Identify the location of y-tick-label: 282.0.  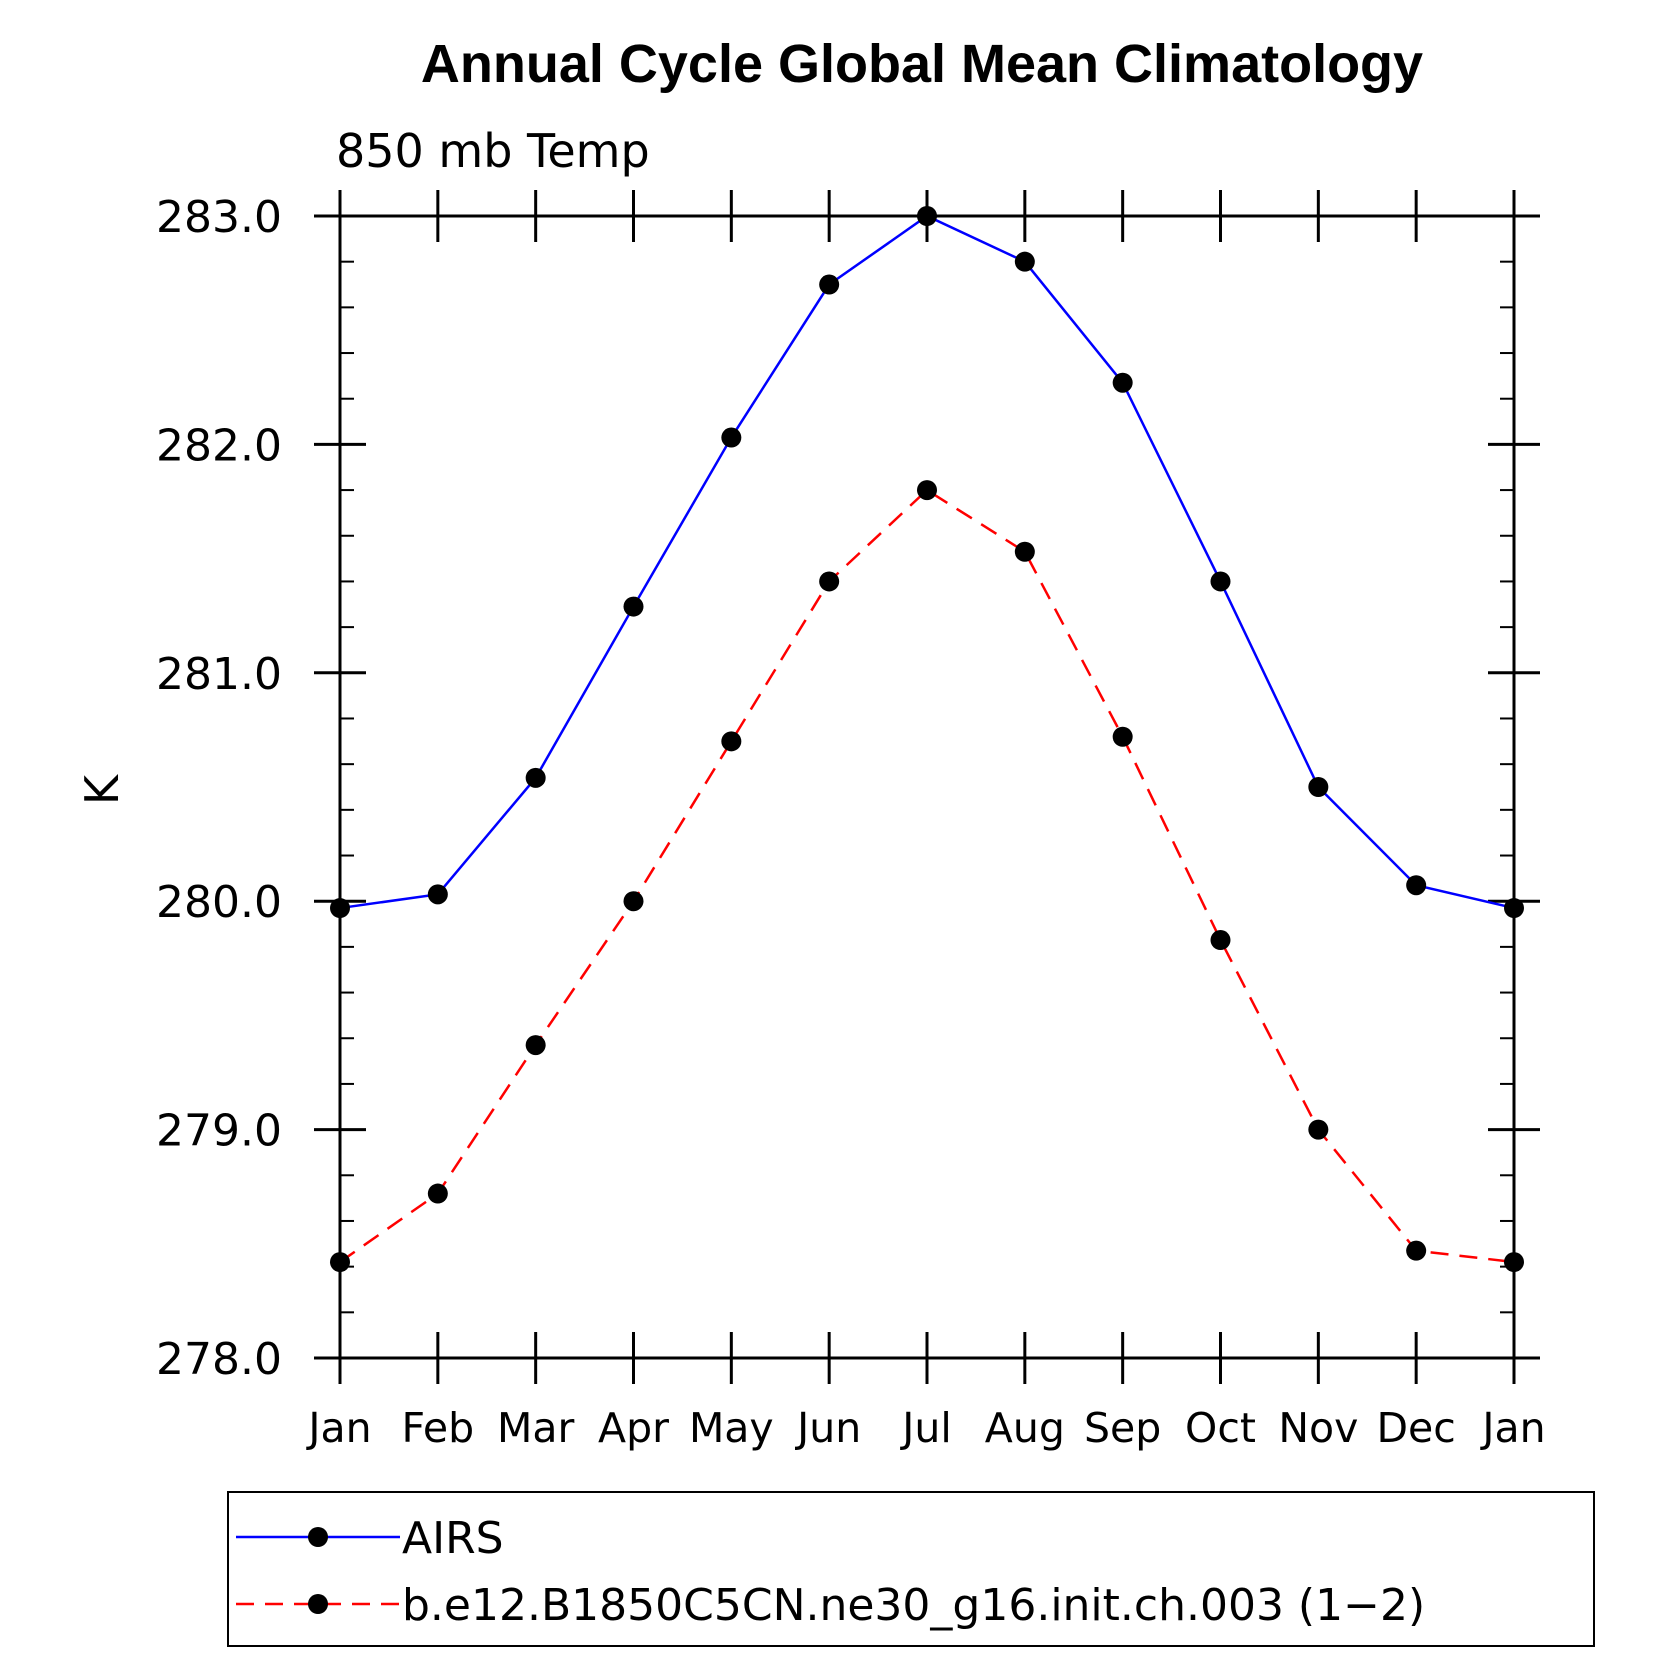
(219, 445).